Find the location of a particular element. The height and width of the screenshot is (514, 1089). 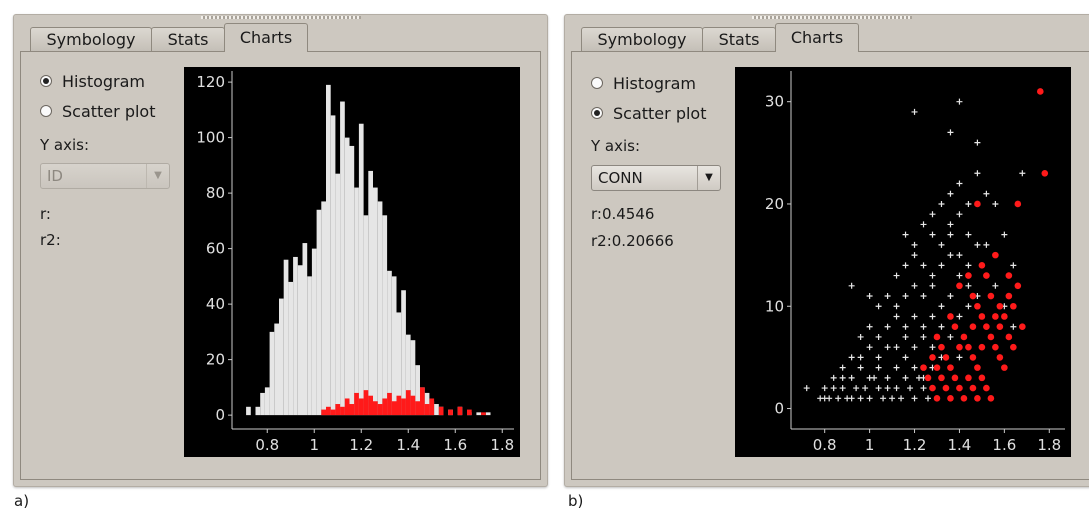

y-axis-select-value: ID is located at coordinates (55, 176).